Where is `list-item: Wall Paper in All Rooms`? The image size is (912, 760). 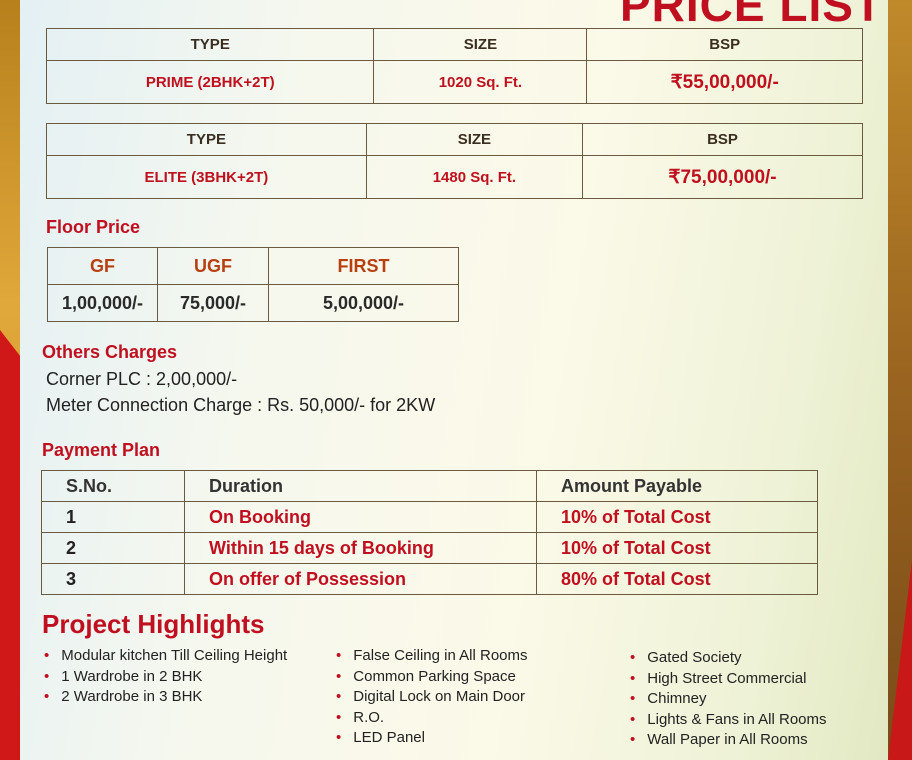
list-item: Wall Paper in All Rooms is located at coordinates (728, 740).